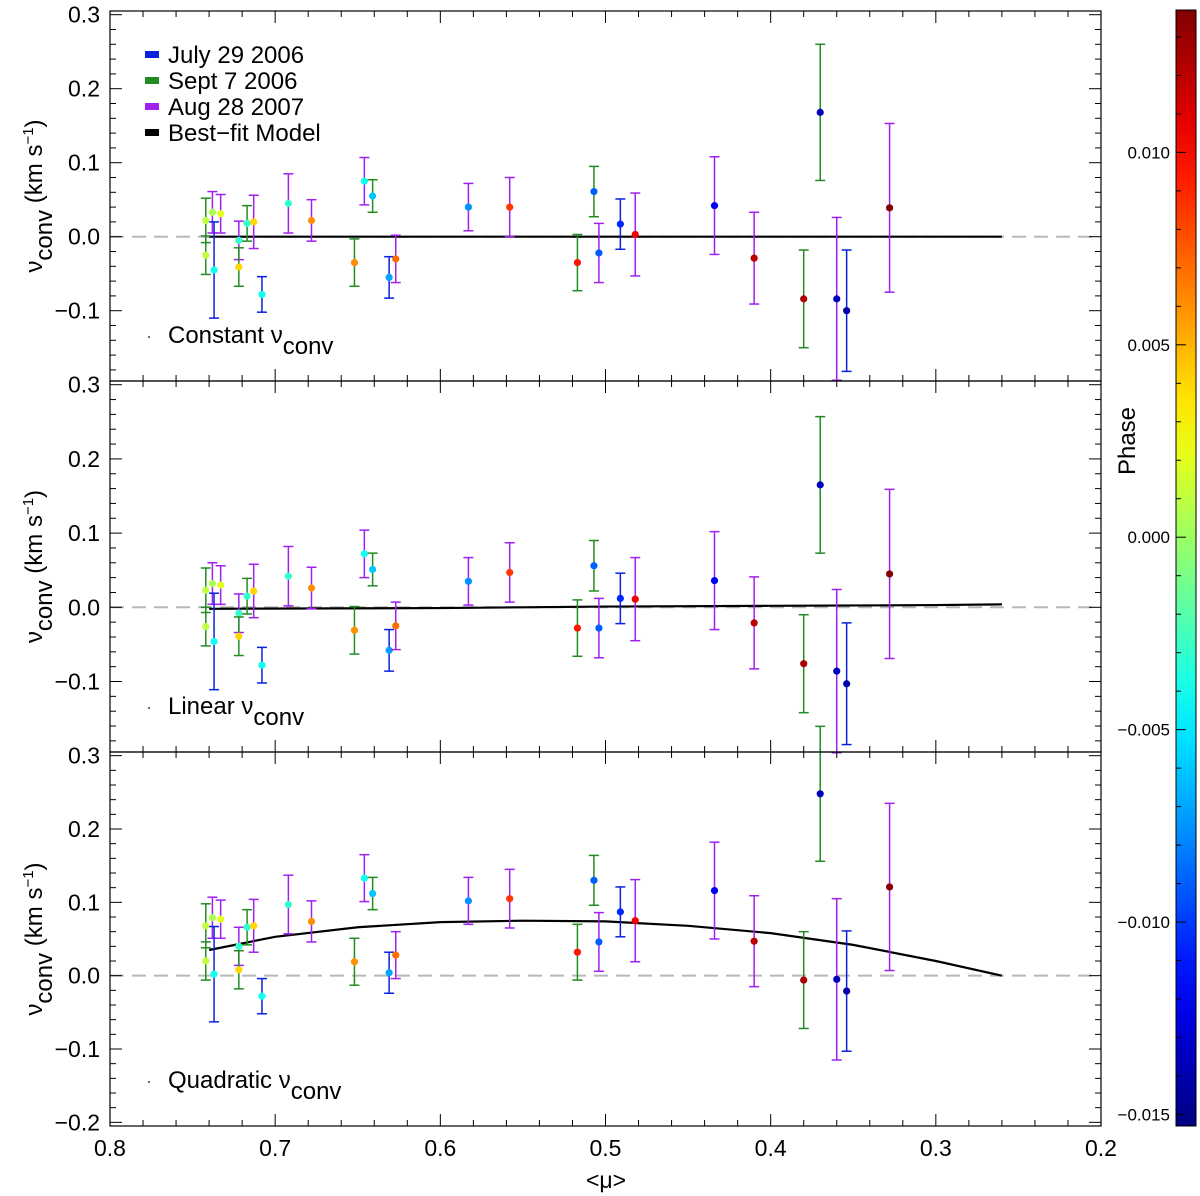 Image resolution: width=1200 pixels, height=1196 pixels. I want to click on colorbar, so click(1186, 568).